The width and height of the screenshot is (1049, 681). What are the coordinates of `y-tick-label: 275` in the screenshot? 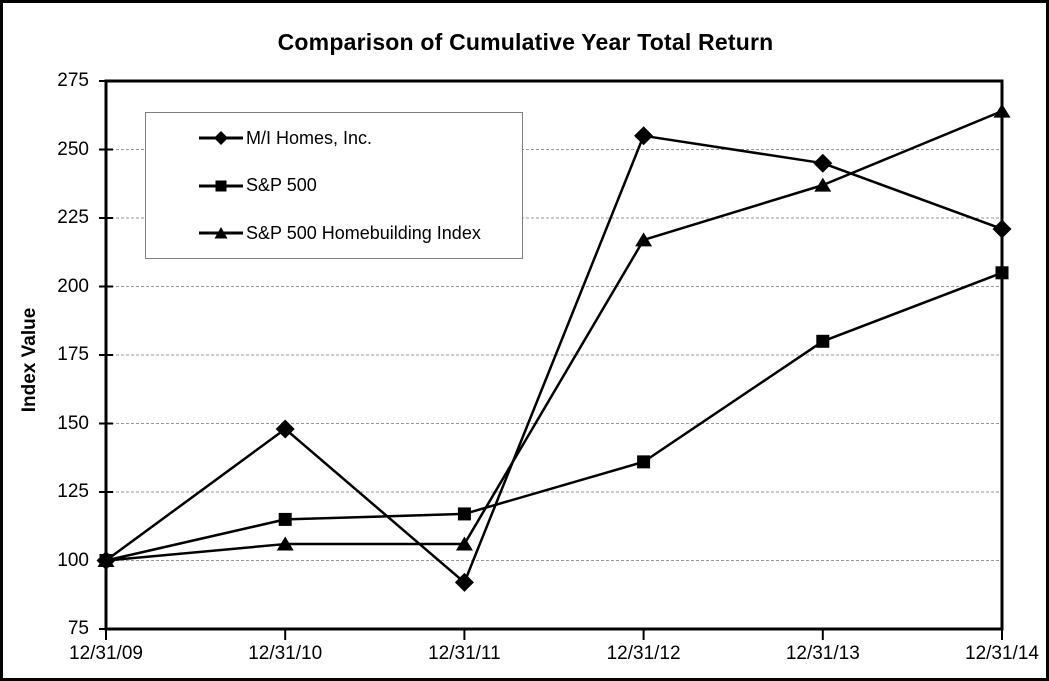 It's located at (73, 80).